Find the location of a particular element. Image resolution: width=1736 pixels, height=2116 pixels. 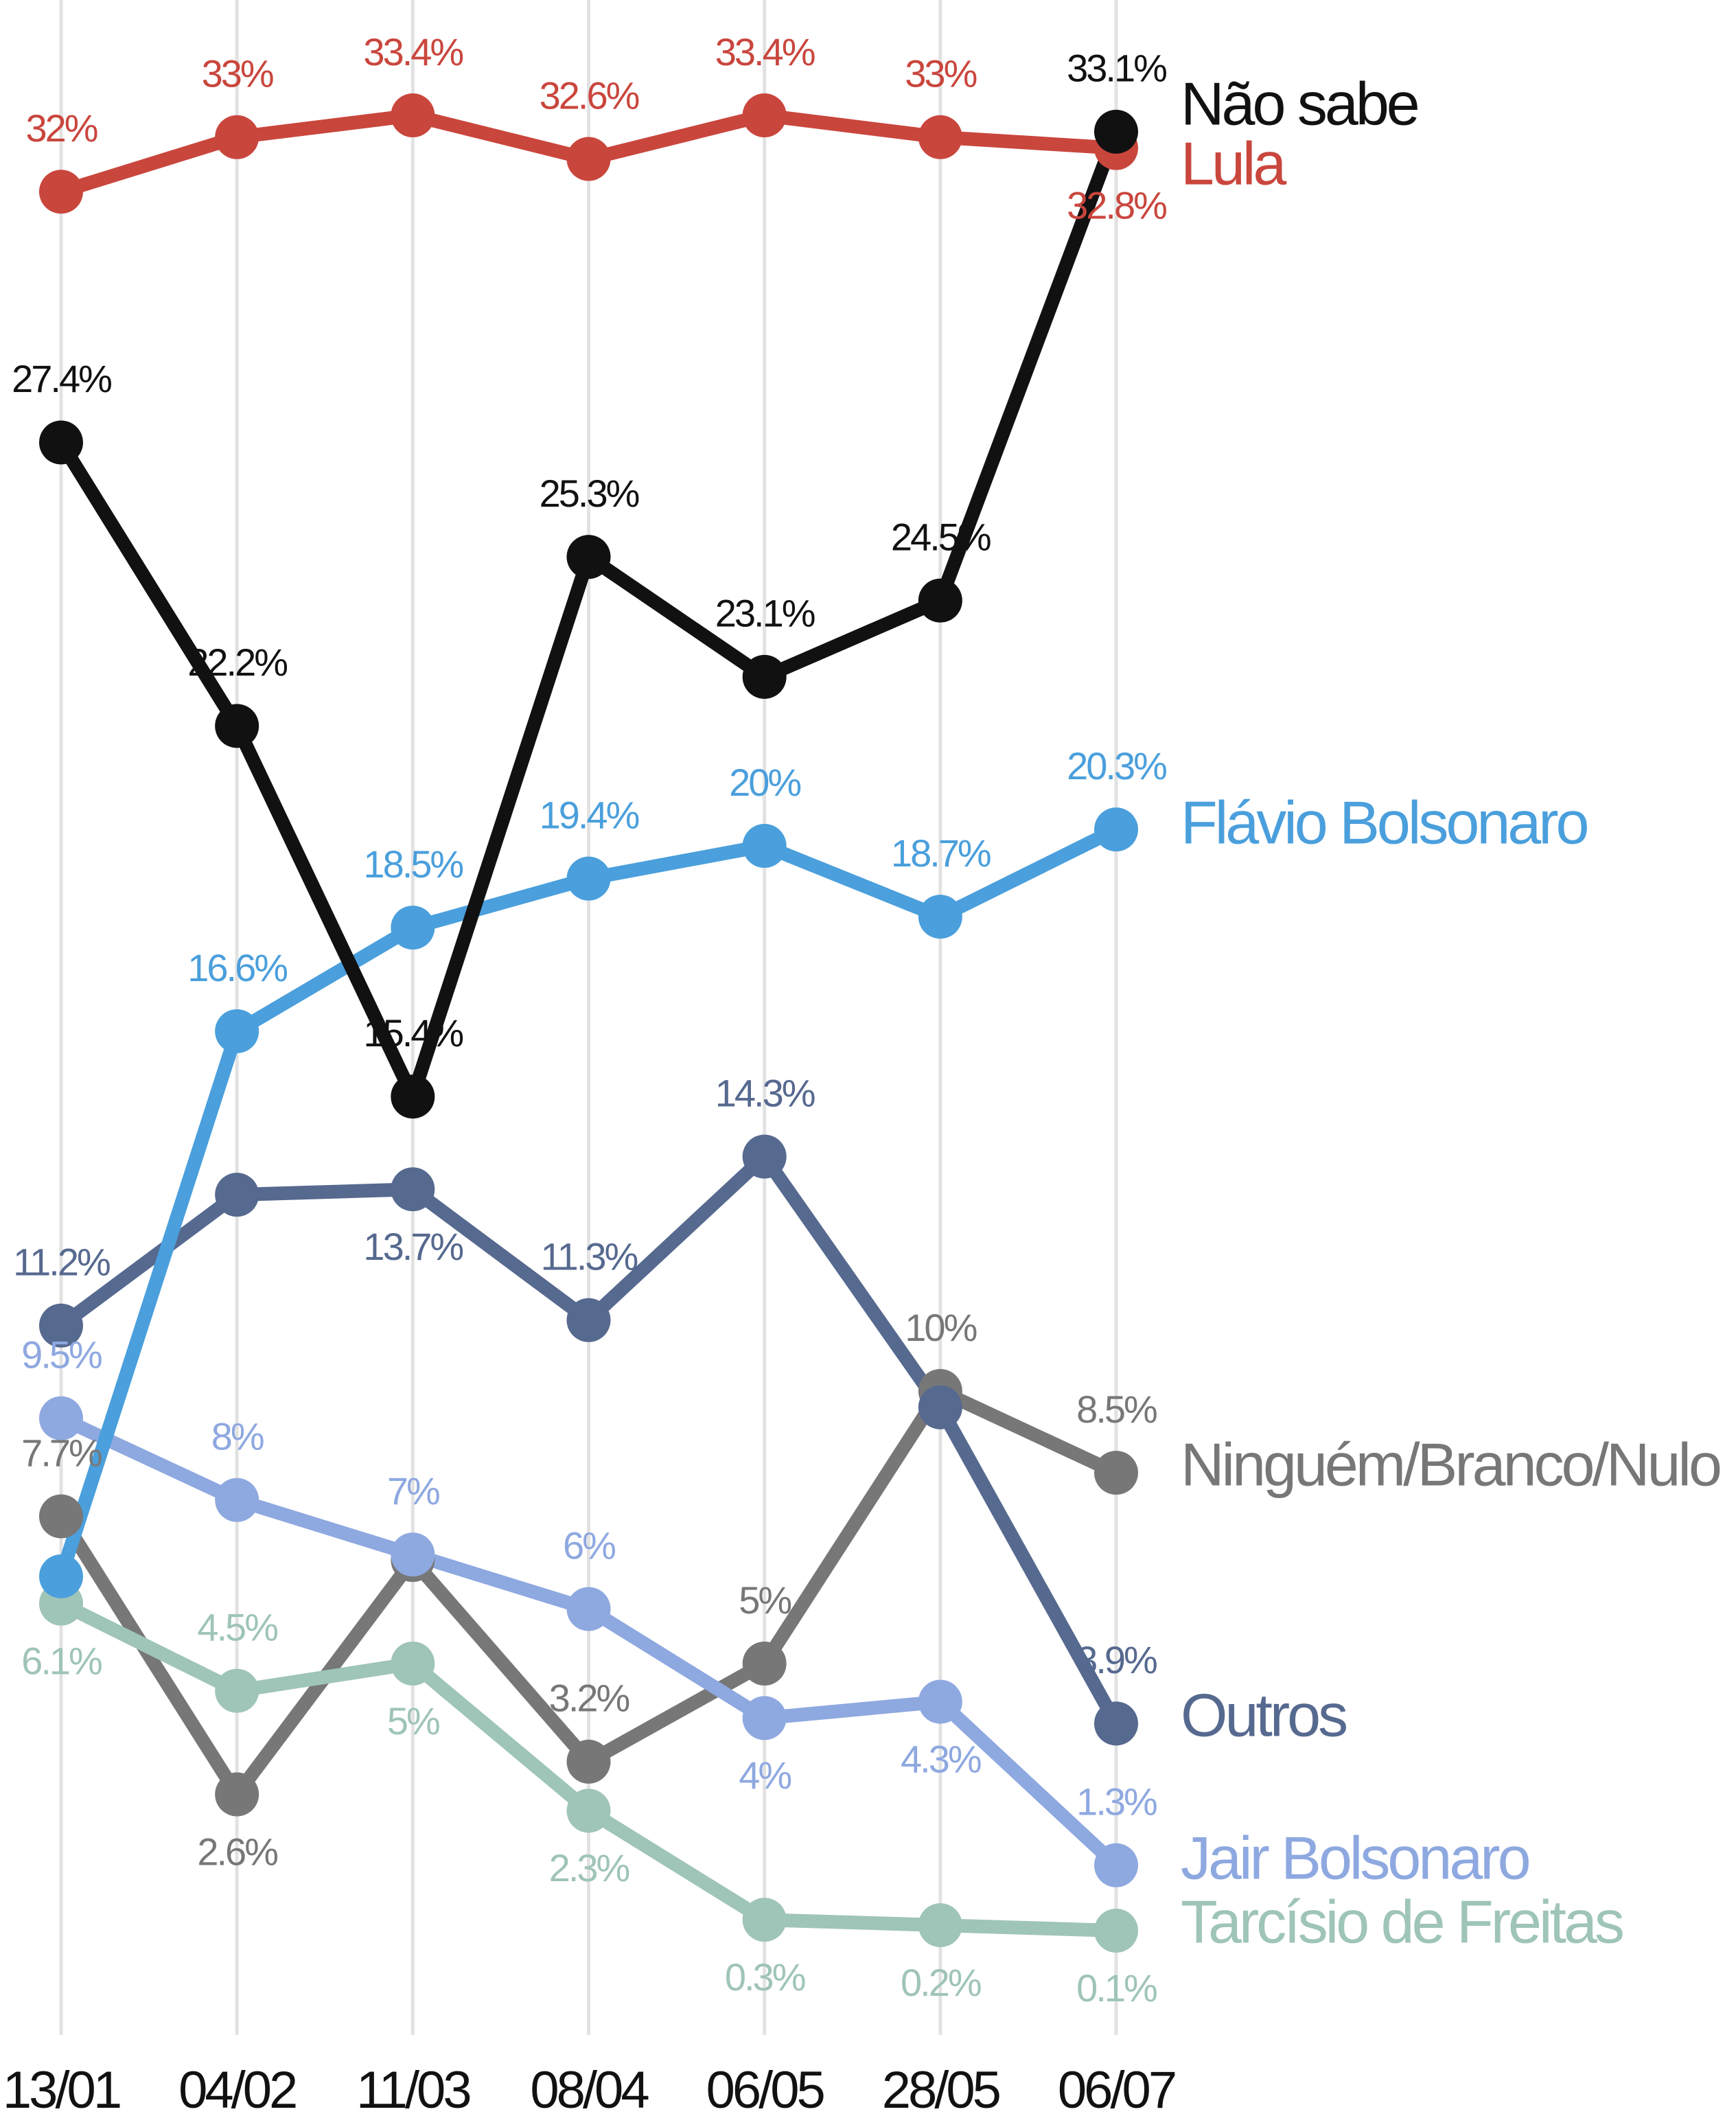

data-label: 8% is located at coordinates (237, 1436).